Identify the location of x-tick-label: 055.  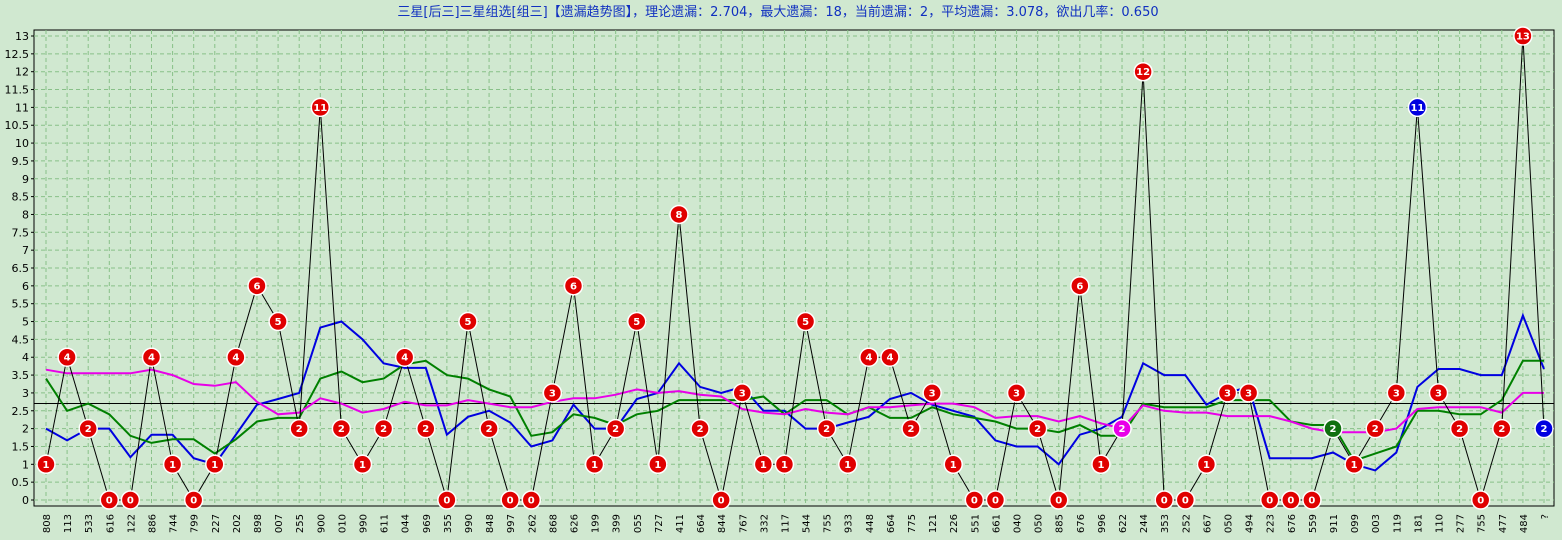
(638, 523).